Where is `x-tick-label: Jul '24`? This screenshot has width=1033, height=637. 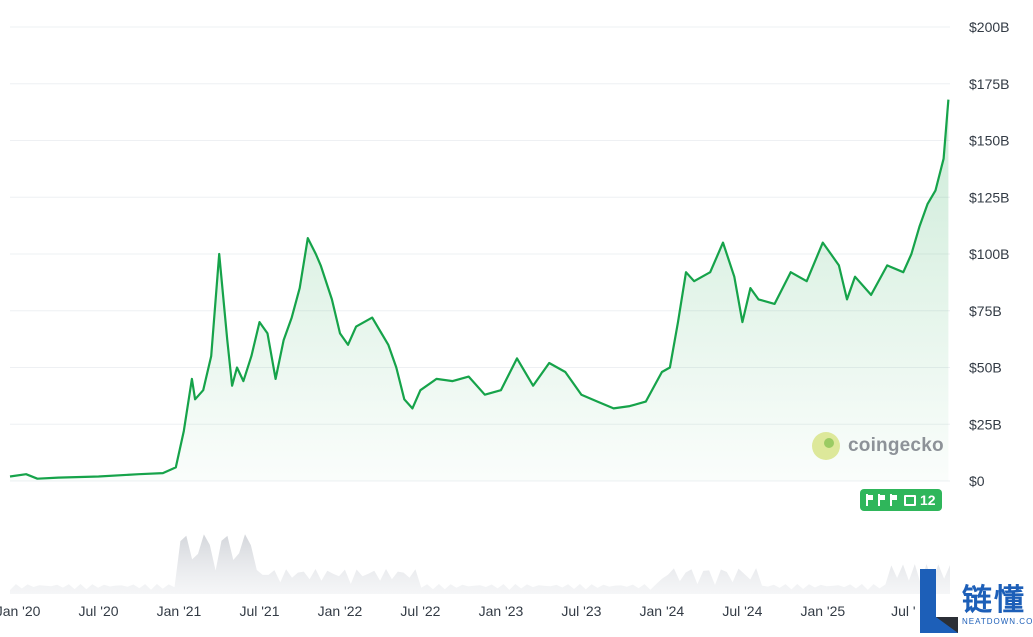
x-tick-label: Jul '24 is located at coordinates (742, 611).